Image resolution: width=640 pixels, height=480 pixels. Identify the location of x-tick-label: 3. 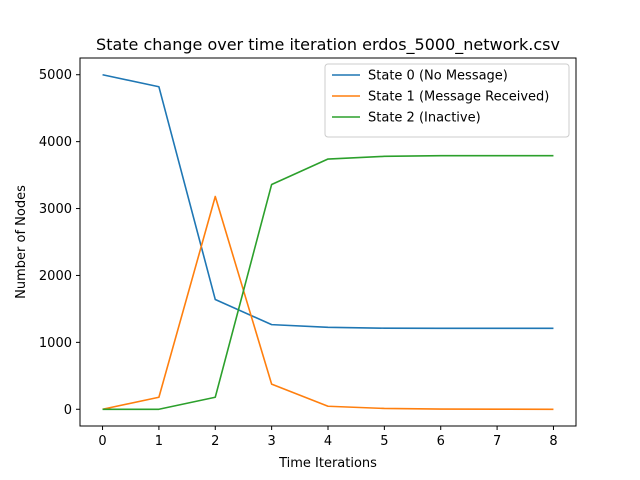
(271, 441).